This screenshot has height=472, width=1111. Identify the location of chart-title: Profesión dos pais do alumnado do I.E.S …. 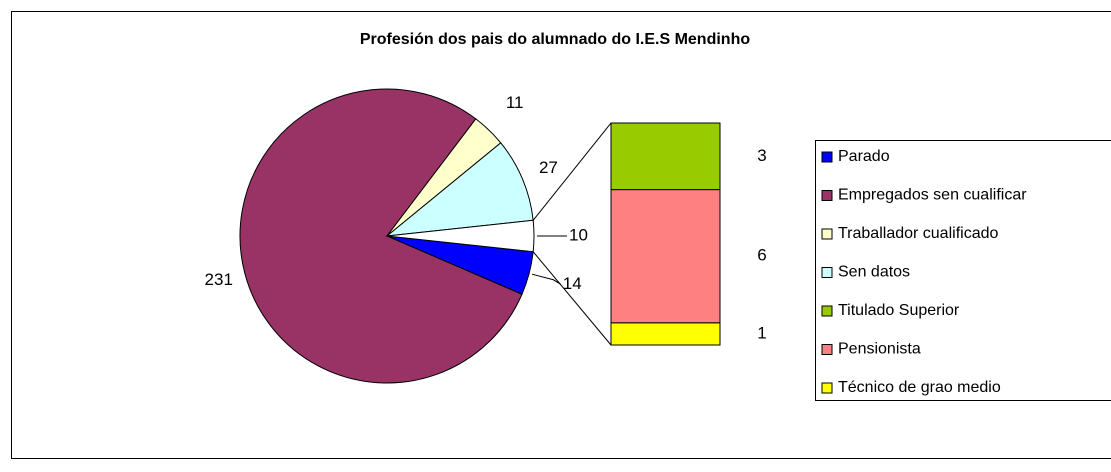
(555, 39).